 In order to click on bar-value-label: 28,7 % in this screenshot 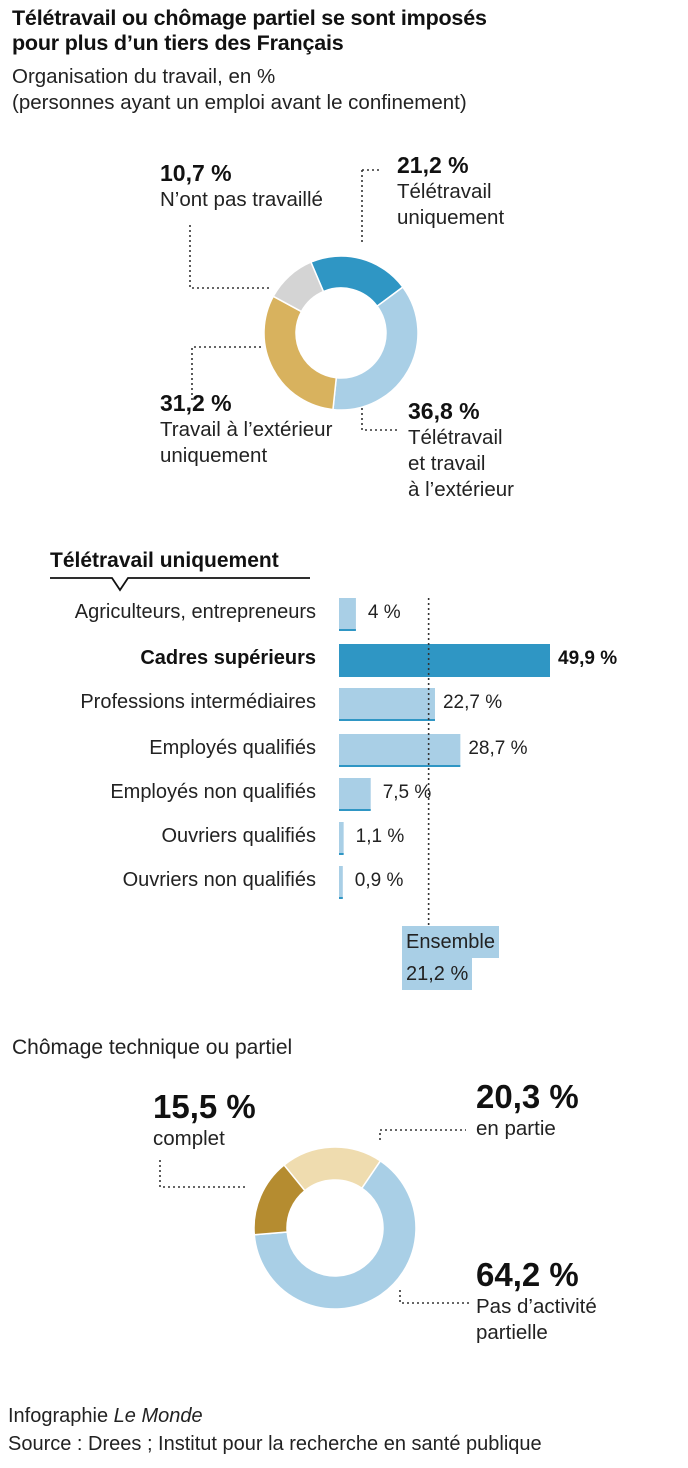, I will do `click(498, 748)`.